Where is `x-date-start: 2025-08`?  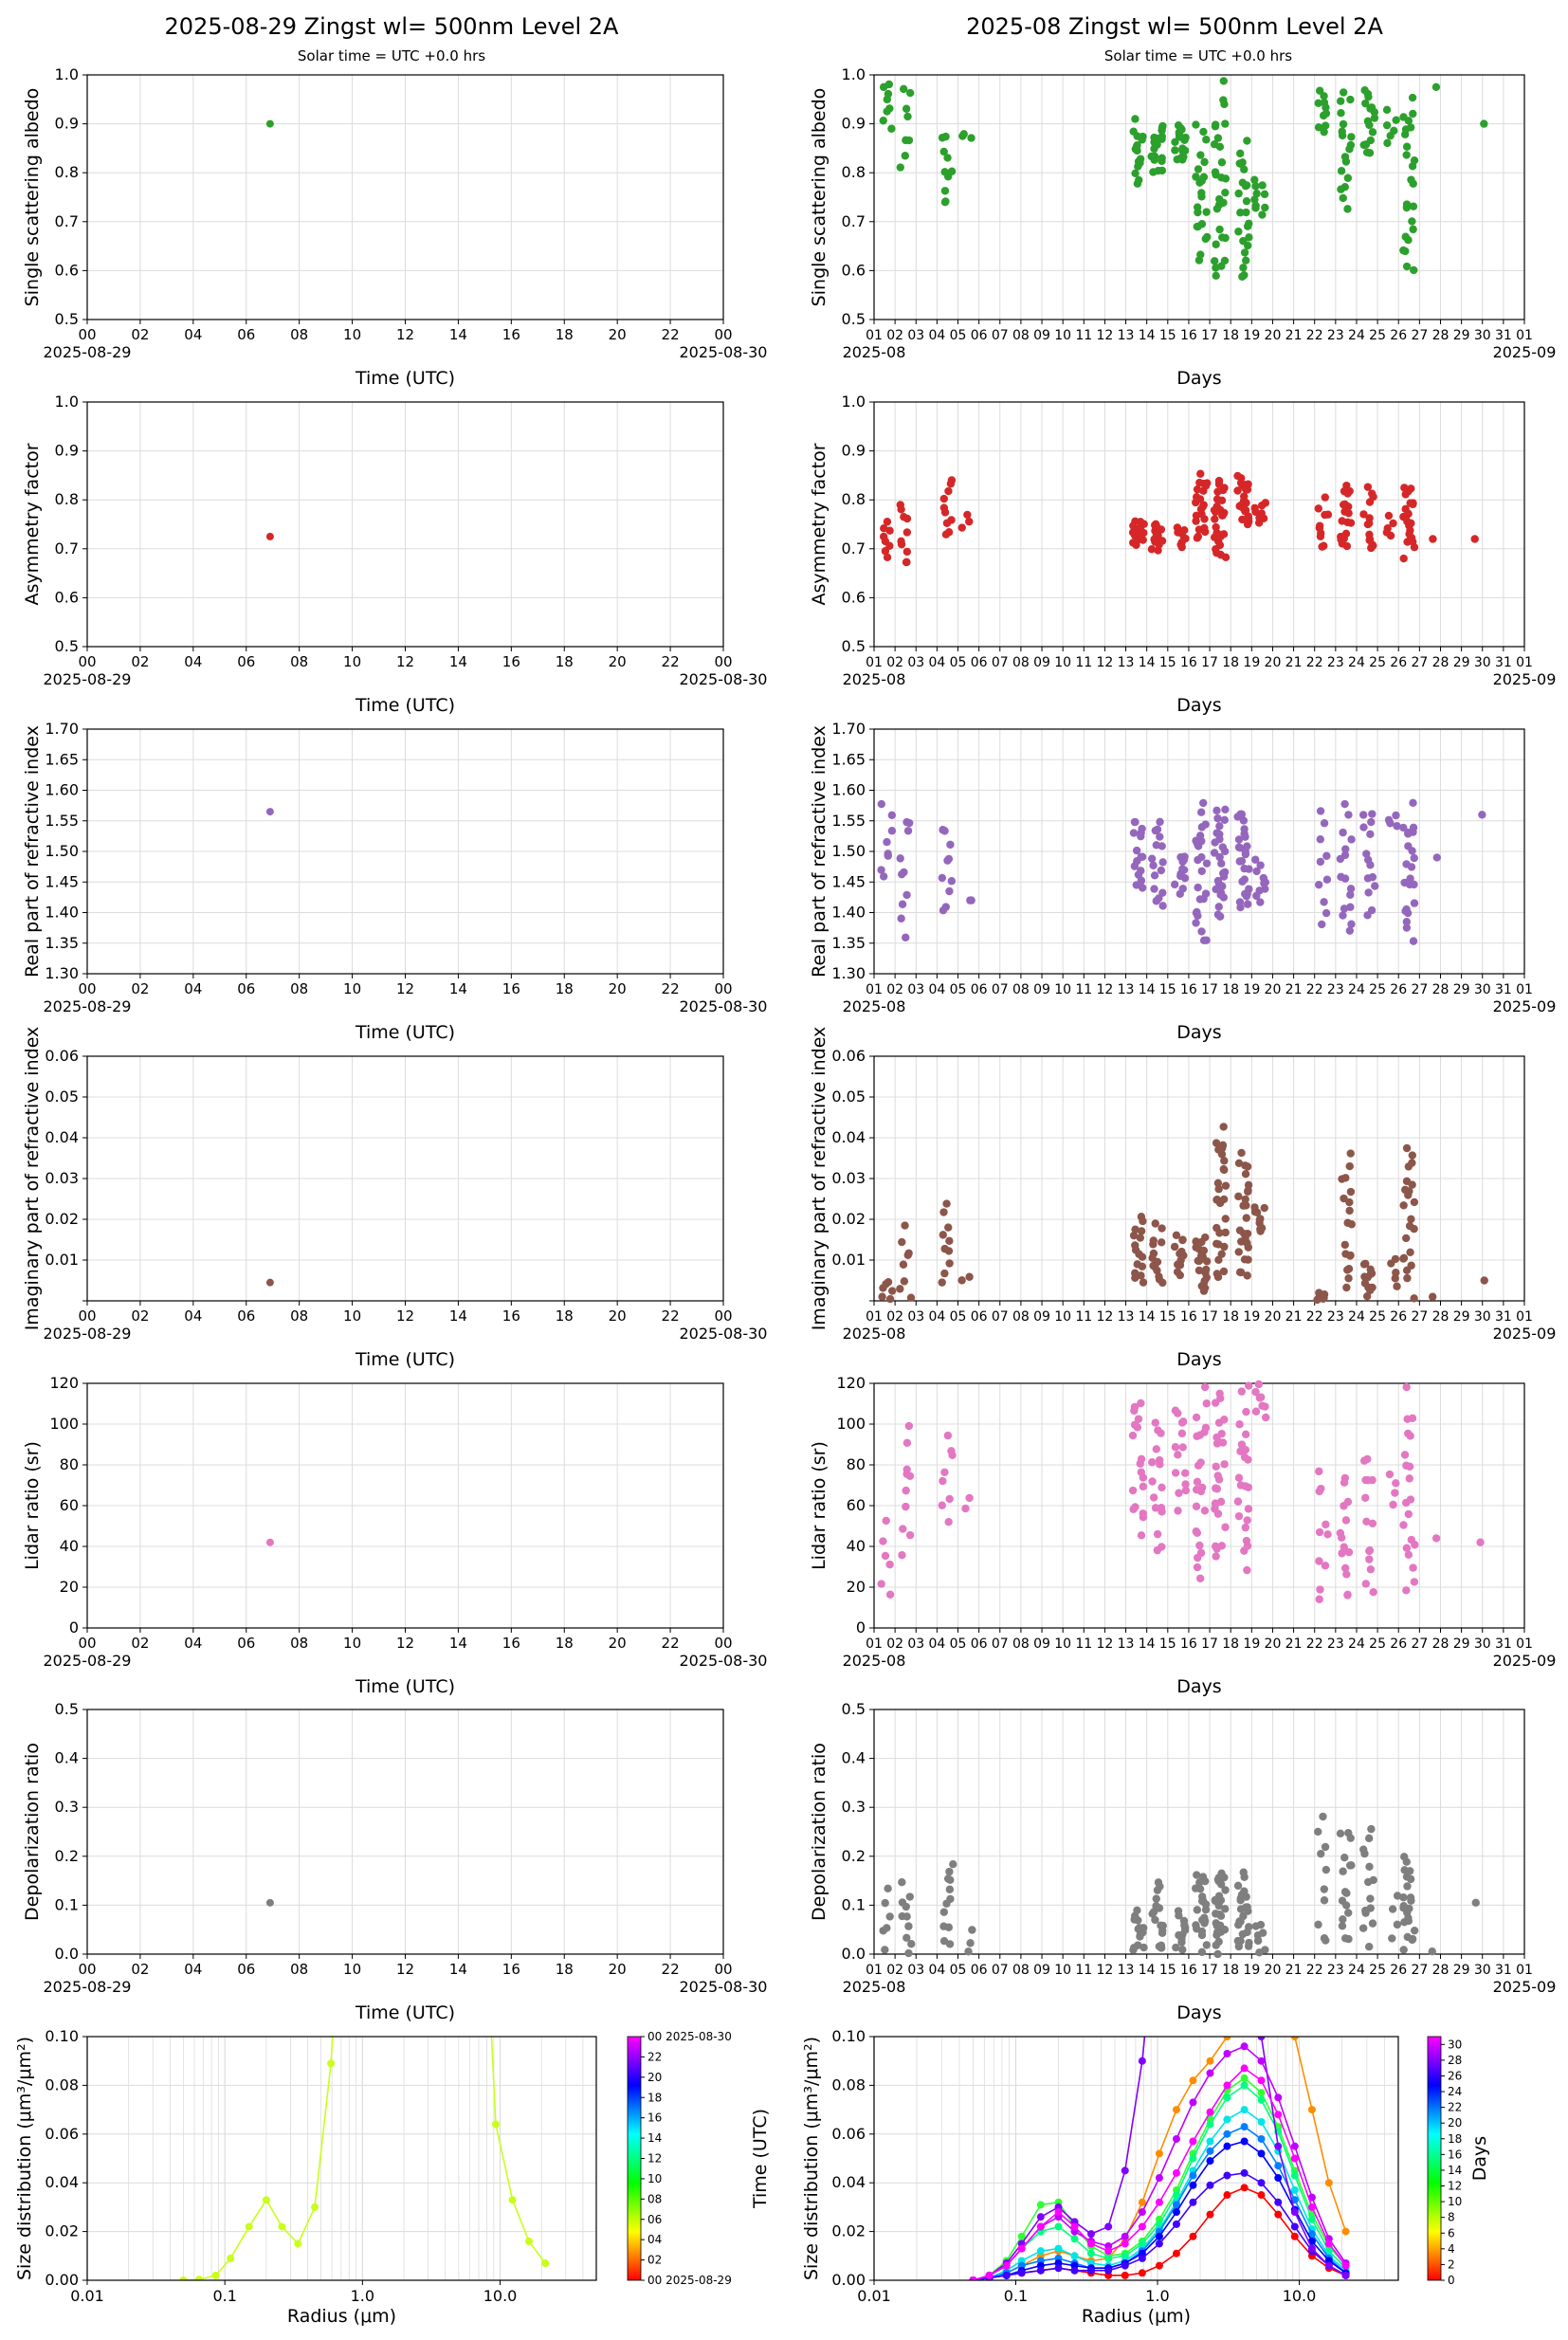 x-date-start: 2025-08 is located at coordinates (874, 679).